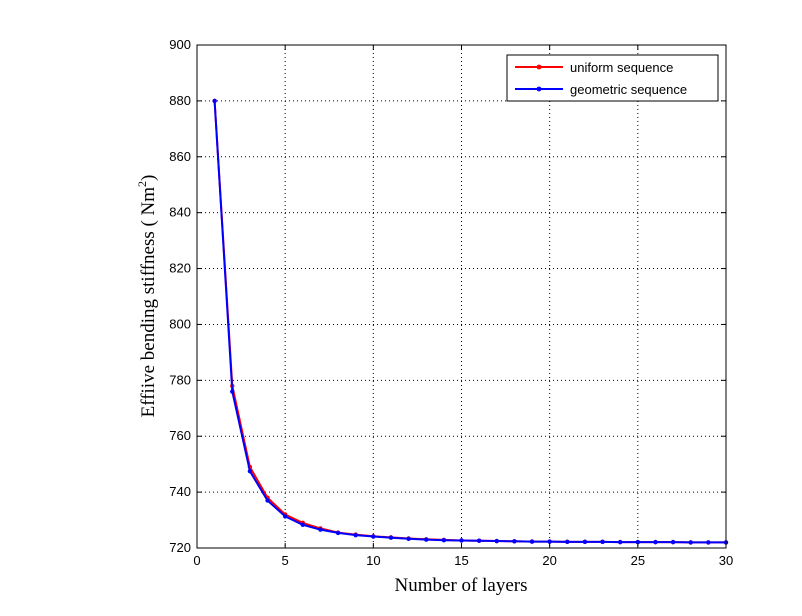  What do you see at coordinates (180, 379) in the screenshot?
I see `y-tick-label: 780` at bounding box center [180, 379].